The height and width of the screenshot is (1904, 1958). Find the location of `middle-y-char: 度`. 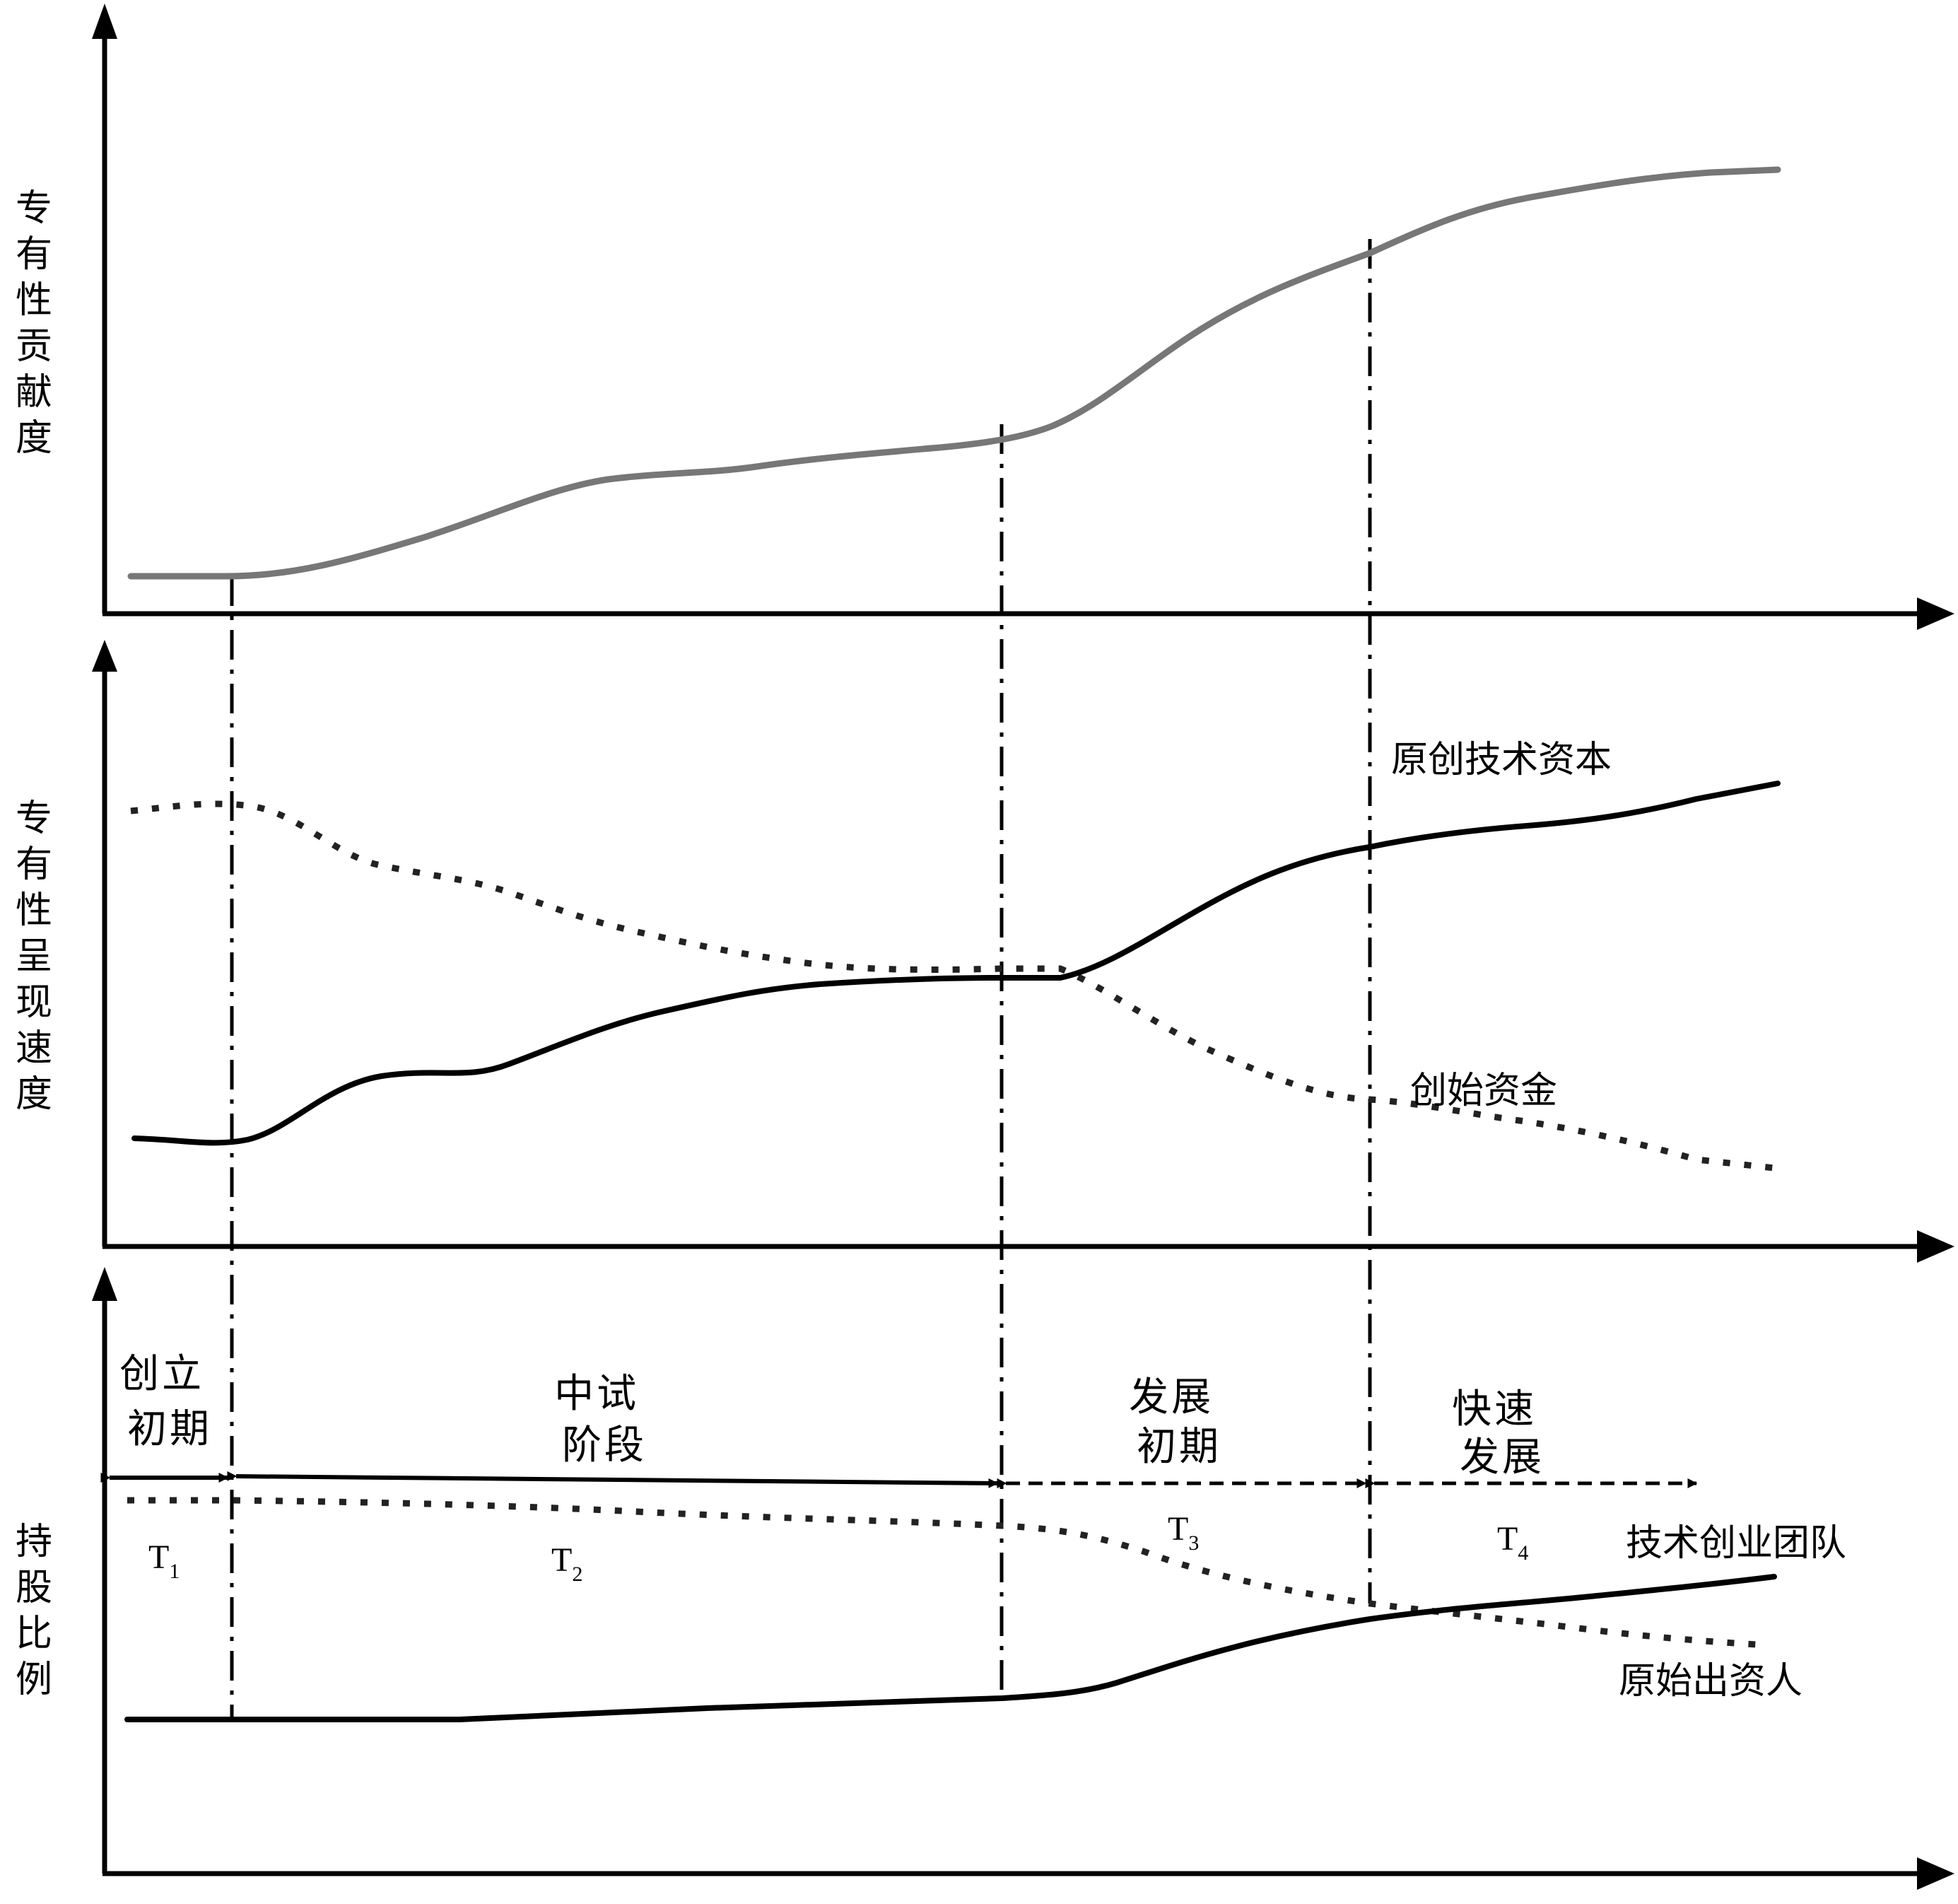

middle-y-char: 度 is located at coordinates (34, 1095).